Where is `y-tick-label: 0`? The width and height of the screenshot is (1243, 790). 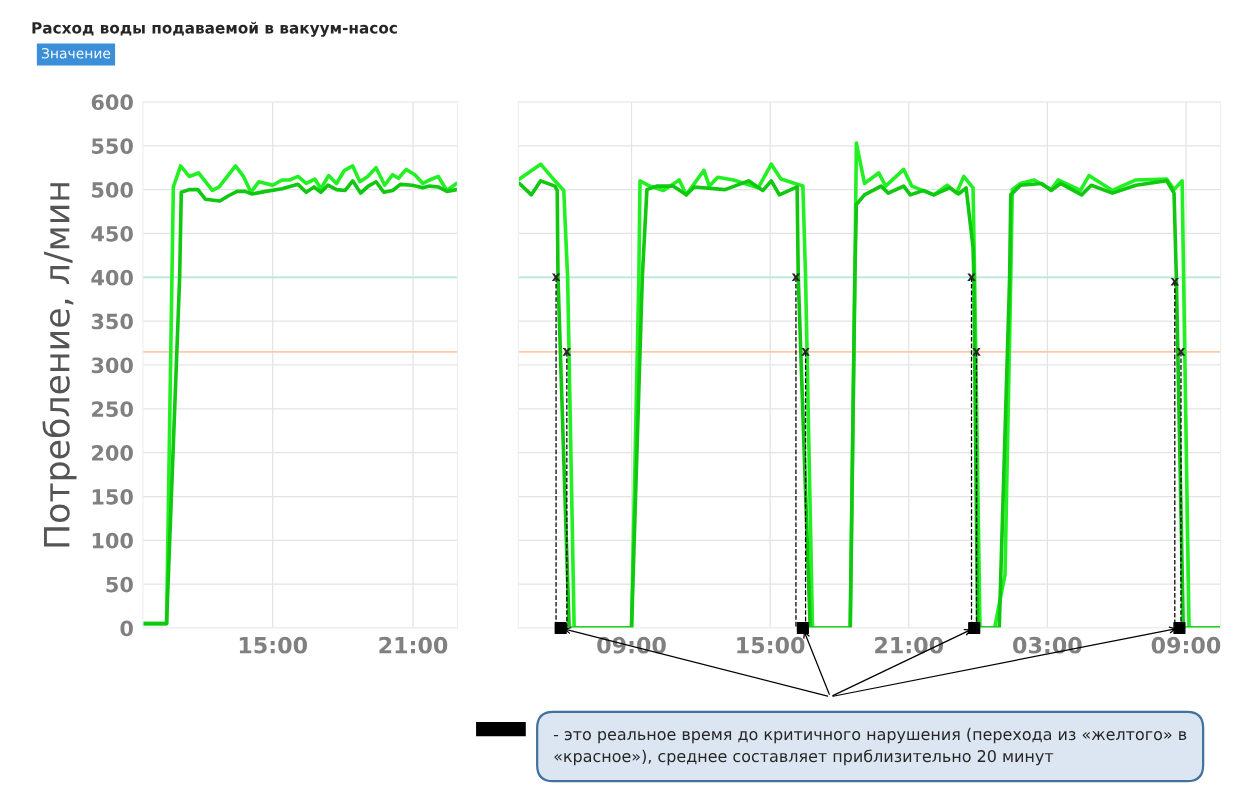 y-tick-label: 0 is located at coordinates (126, 628).